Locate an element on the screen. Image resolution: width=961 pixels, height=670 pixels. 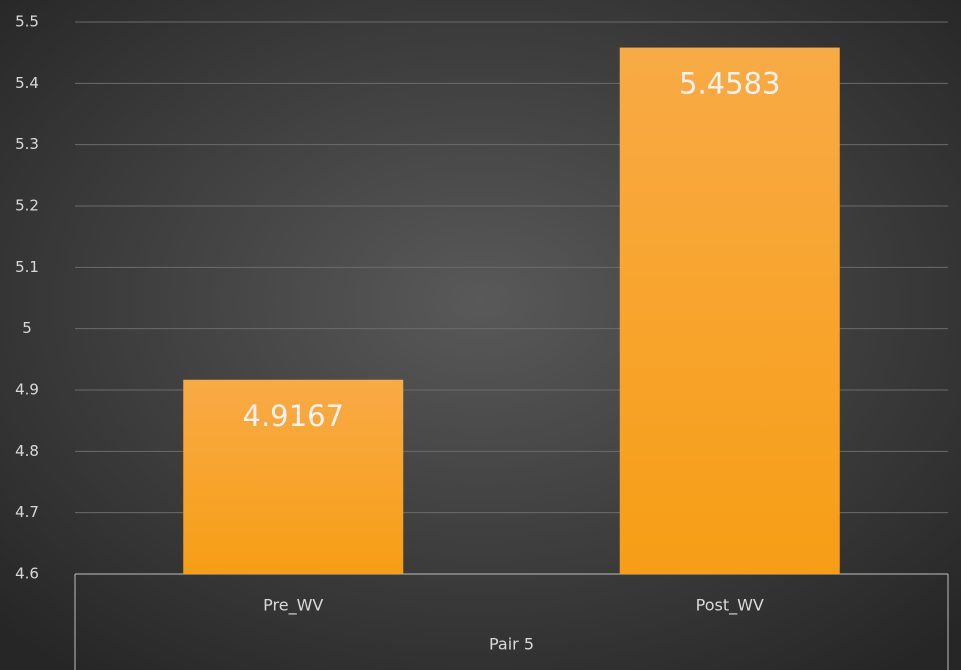
y-tick-label: 5.5 is located at coordinates (27, 22).